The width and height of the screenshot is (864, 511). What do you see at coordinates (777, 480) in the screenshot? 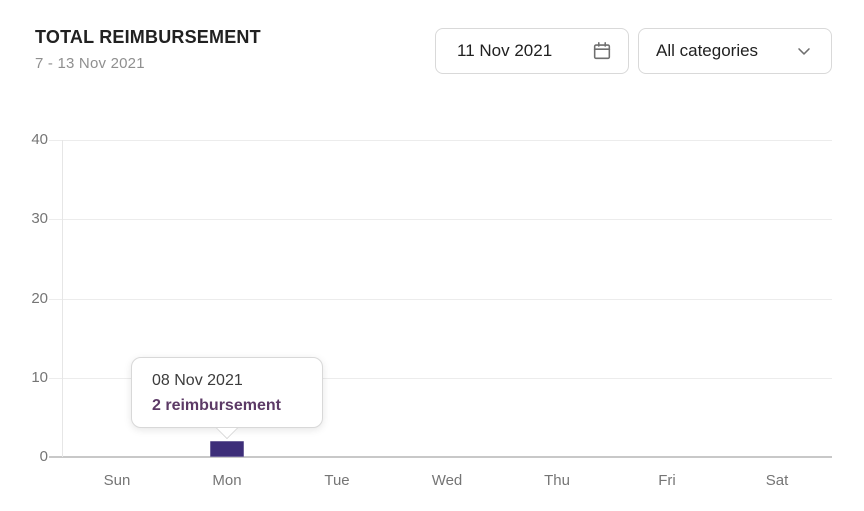
I see `x-tick-label: Sat` at bounding box center [777, 480].